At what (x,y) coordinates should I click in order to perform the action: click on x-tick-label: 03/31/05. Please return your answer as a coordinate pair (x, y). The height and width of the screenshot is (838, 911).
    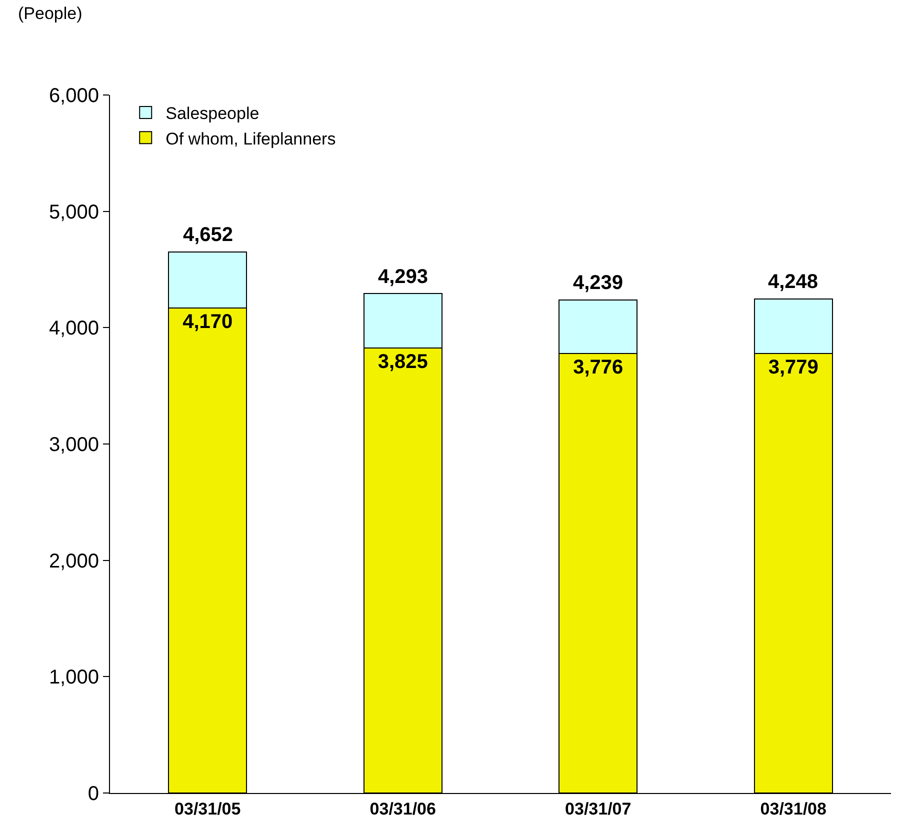
    Looking at the image, I should click on (207, 808).